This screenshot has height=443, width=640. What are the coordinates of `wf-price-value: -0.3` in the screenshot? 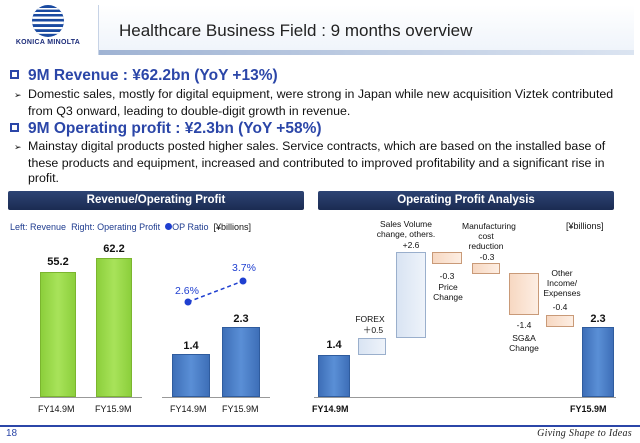 It's located at (447, 276).